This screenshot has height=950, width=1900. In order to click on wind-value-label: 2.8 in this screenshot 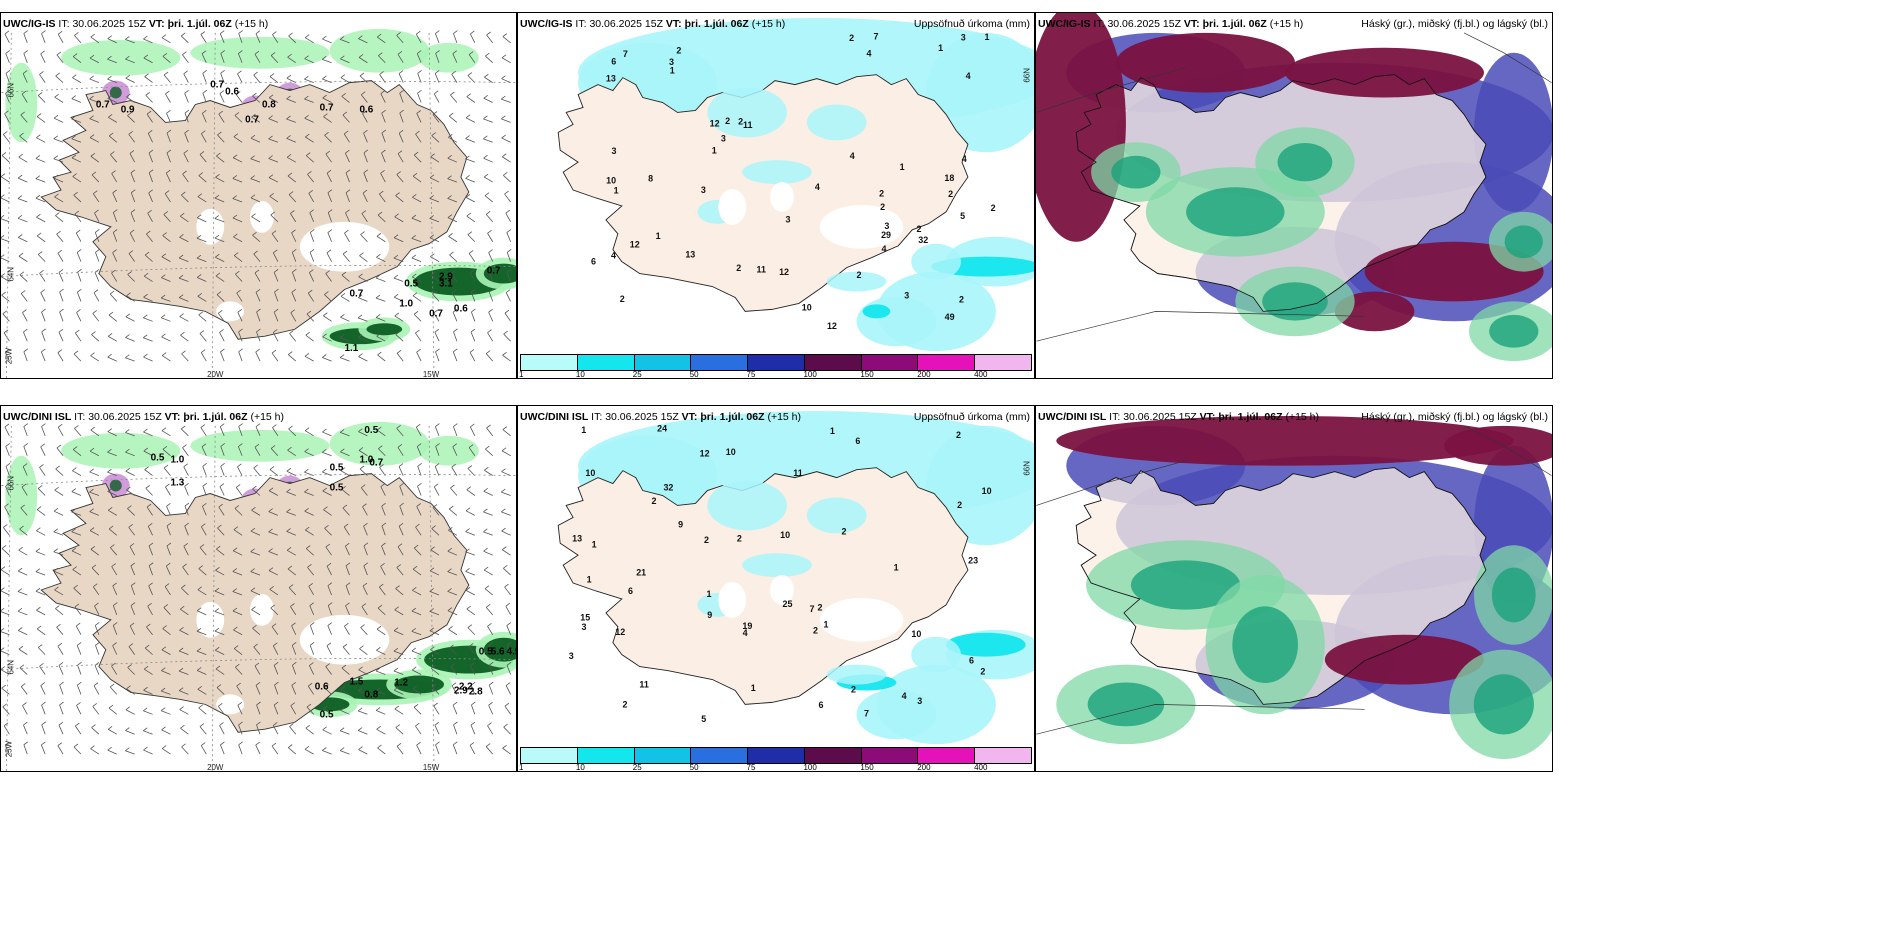, I will do `click(476, 691)`.